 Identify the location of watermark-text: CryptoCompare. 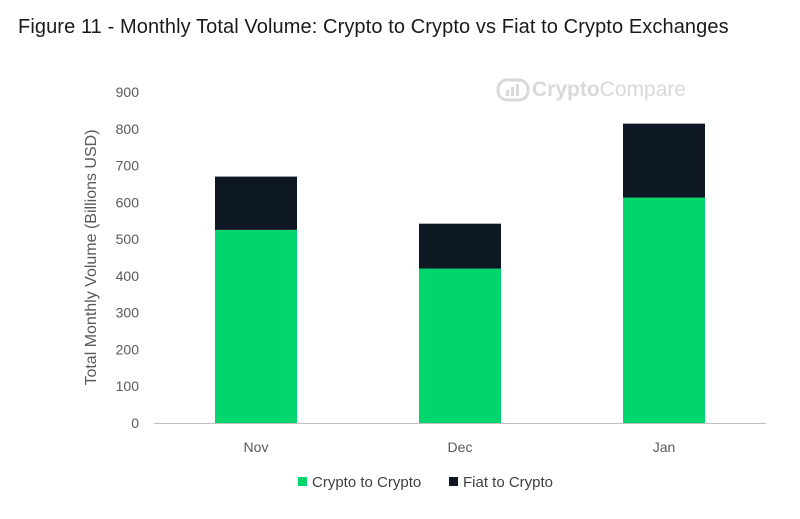
(609, 89).